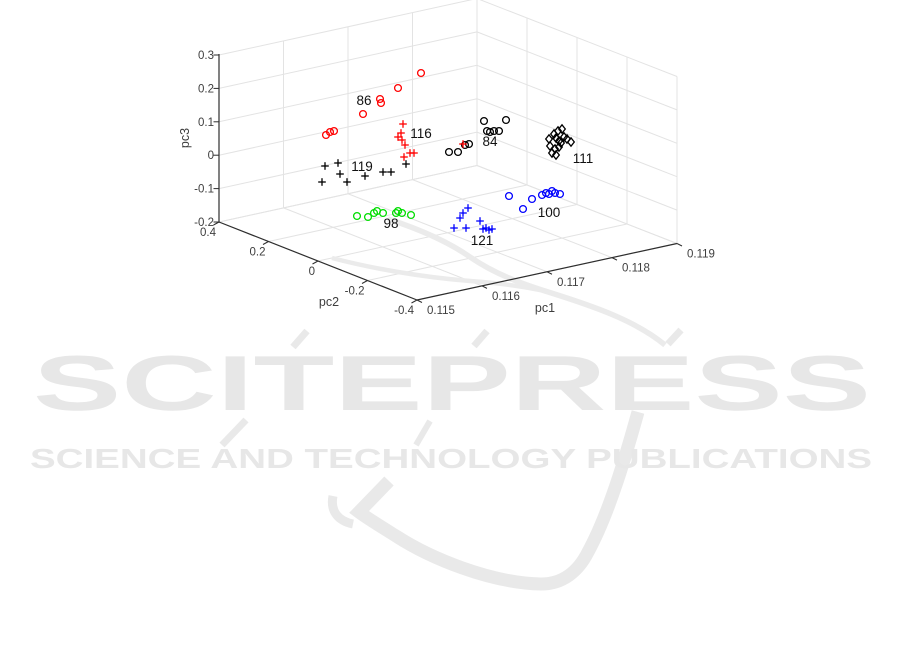 Image resolution: width=901 pixels, height=645 pixels. Describe the element at coordinates (363, 100) in the screenshot. I see `cluster-label-86: 86` at that location.